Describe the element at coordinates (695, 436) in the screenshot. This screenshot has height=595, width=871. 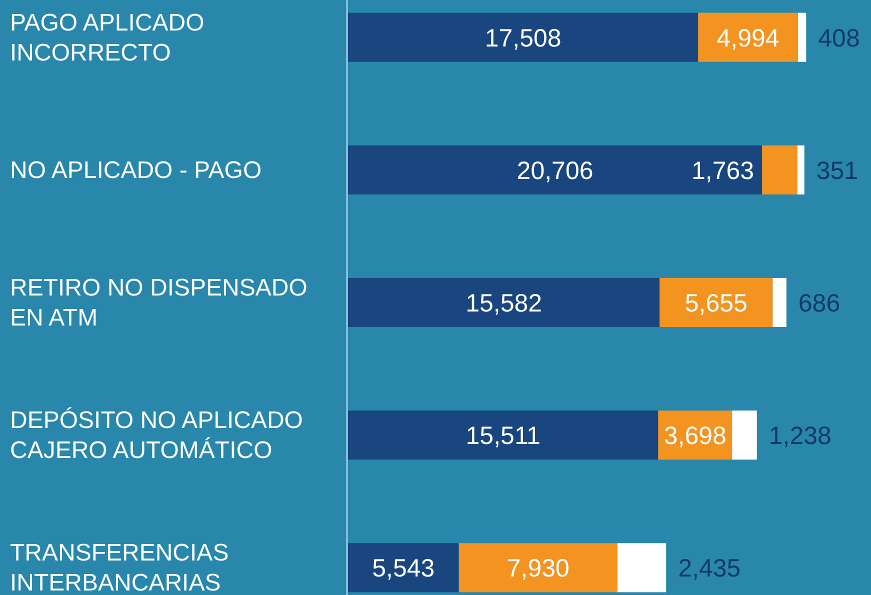
I see `data-label: 3,698` at that location.